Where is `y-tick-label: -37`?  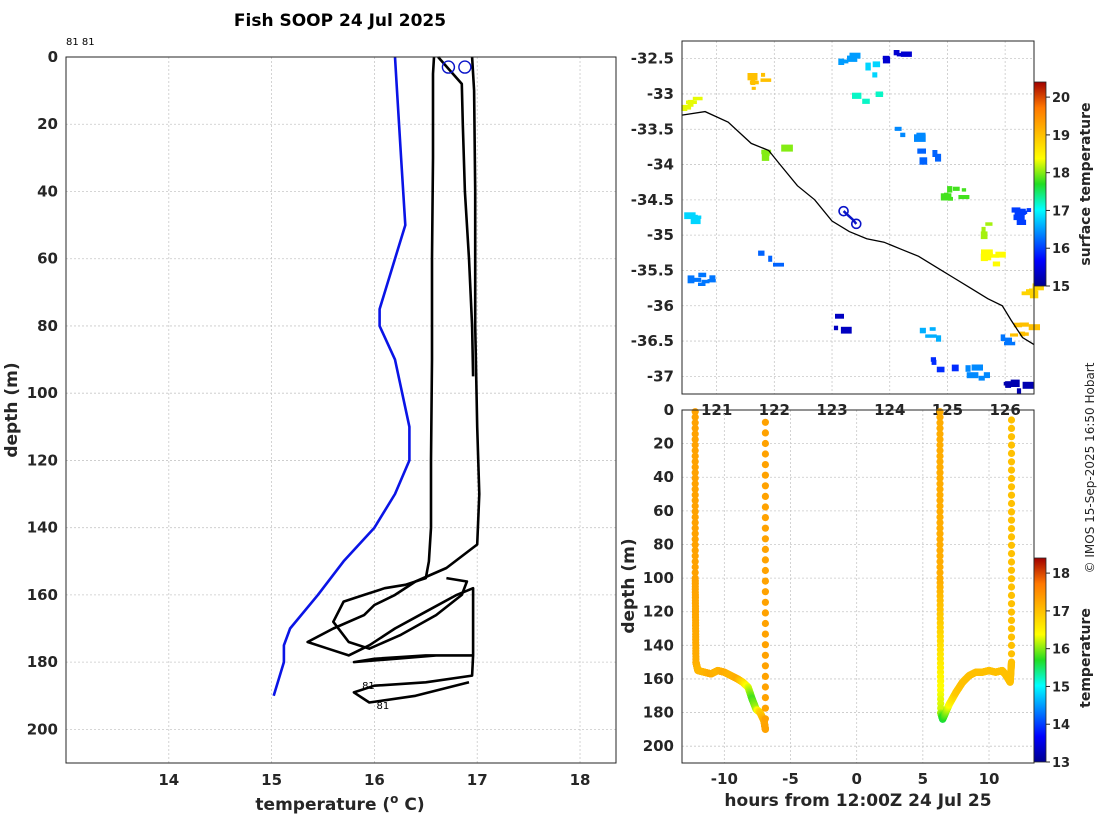 y-tick-label: -37 is located at coordinates (660, 376).